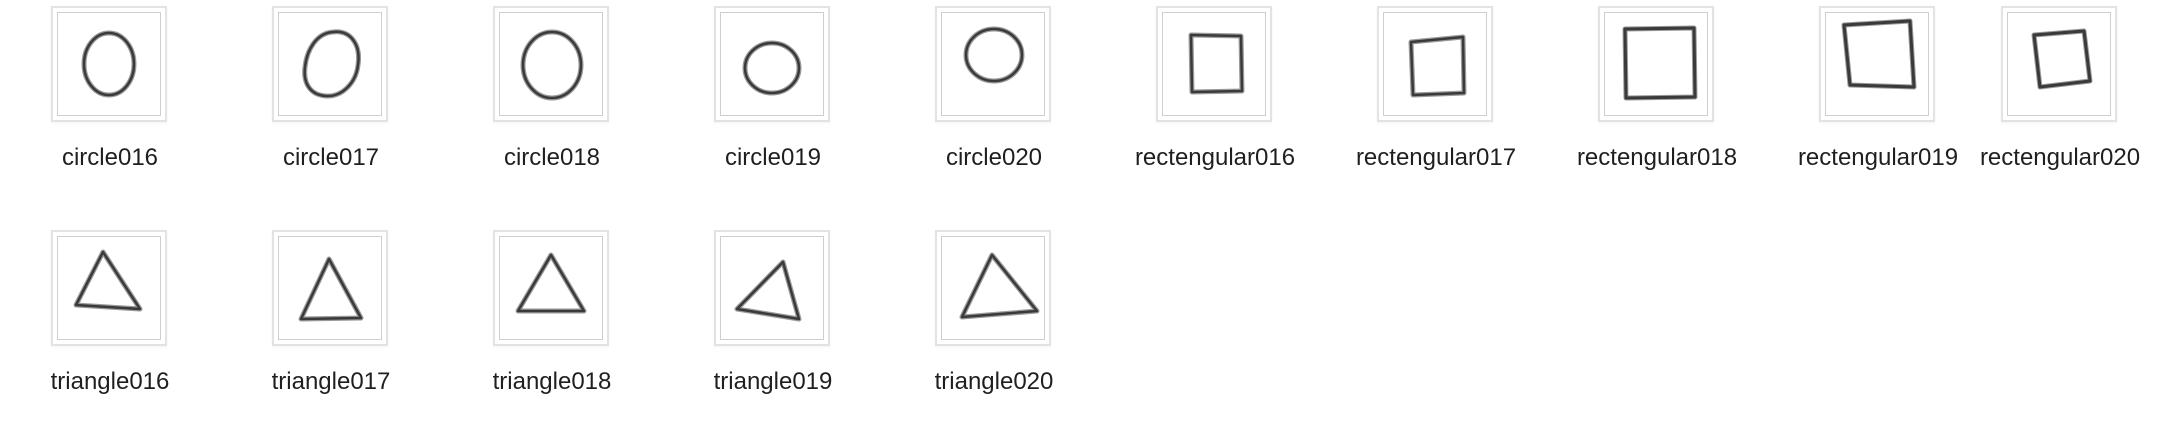 The image size is (2170, 424). What do you see at coordinates (994, 157) in the screenshot?
I see `file-name-label: circle020` at bounding box center [994, 157].